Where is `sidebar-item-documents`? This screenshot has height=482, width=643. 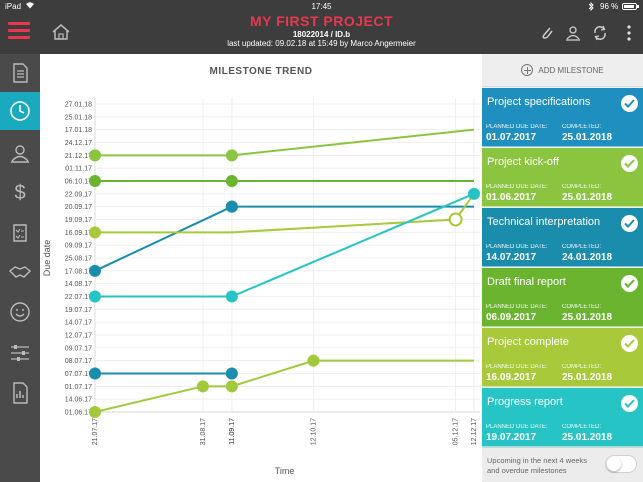
sidebar-item-documents is located at coordinates (20, 73).